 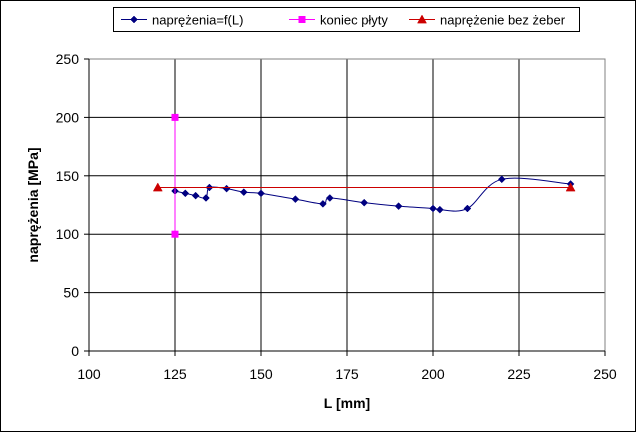 What do you see at coordinates (71, 293) in the screenshot?
I see `y-tick-label: 50` at bounding box center [71, 293].